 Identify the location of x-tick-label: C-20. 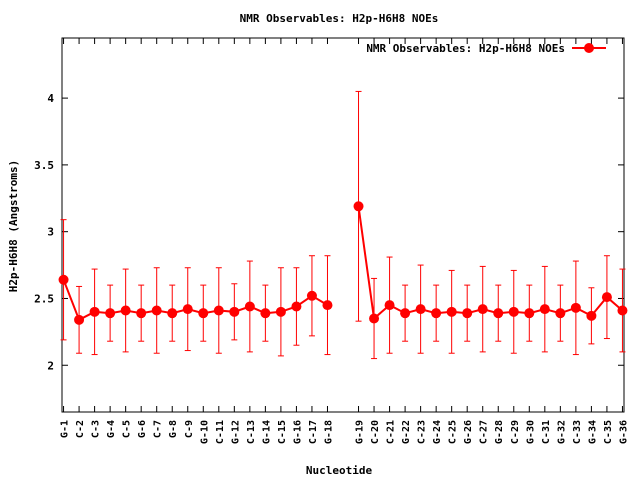
(375, 432).